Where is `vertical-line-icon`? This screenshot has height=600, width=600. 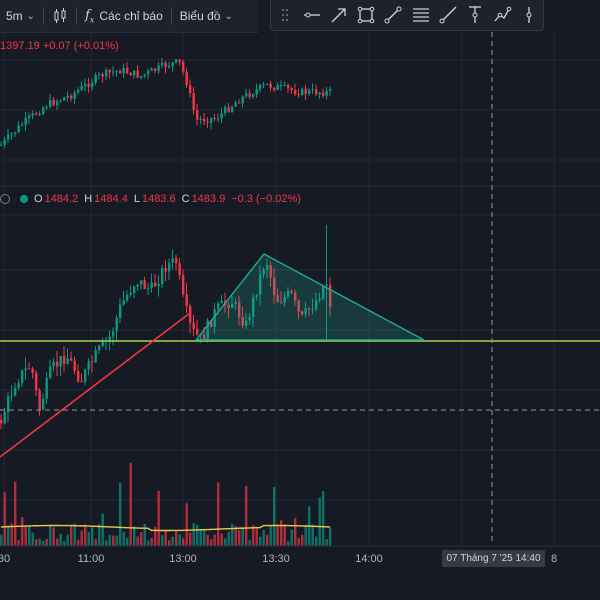 vertical-line-icon is located at coordinates (475, 15).